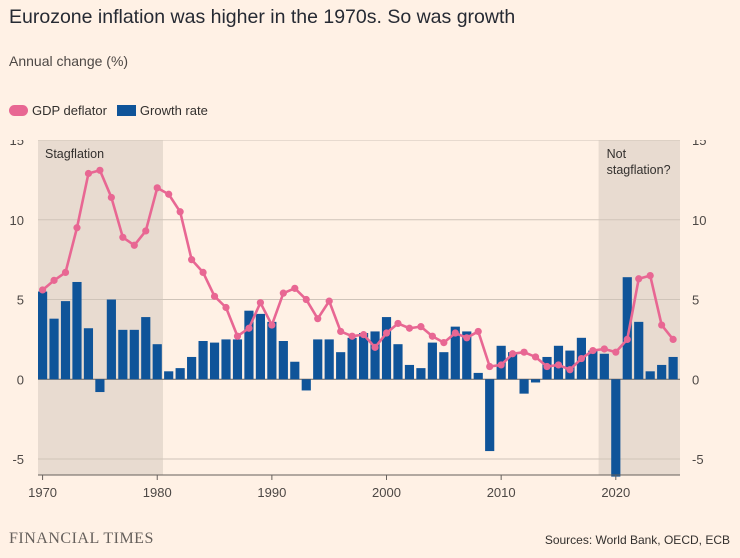 The height and width of the screenshot is (558, 740). What do you see at coordinates (157, 492) in the screenshot?
I see `x-tick-label: 1980` at bounding box center [157, 492].